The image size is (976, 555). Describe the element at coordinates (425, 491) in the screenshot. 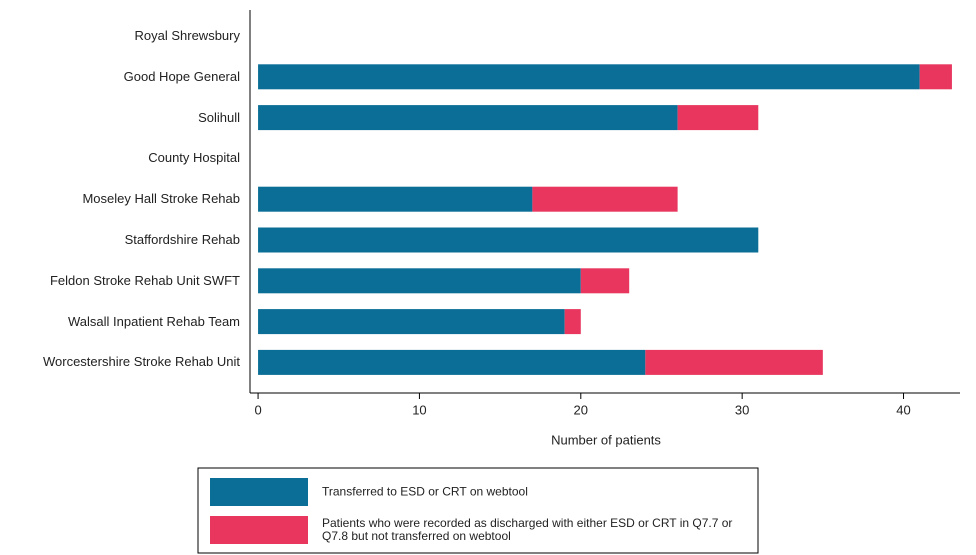

I see `legend-label: Transferred to ESD or CRT on webtool` at that location.